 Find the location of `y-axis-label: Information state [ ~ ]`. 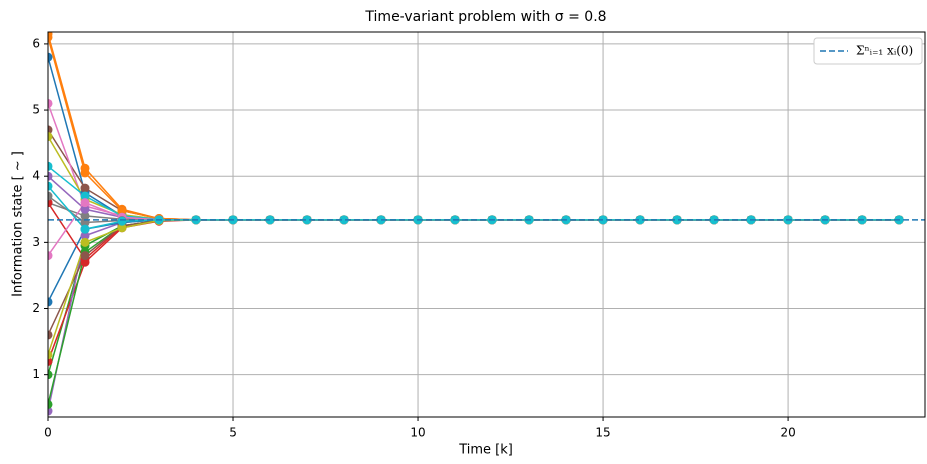

y-axis-label: Information state [ ~ ] is located at coordinates (18, 224).